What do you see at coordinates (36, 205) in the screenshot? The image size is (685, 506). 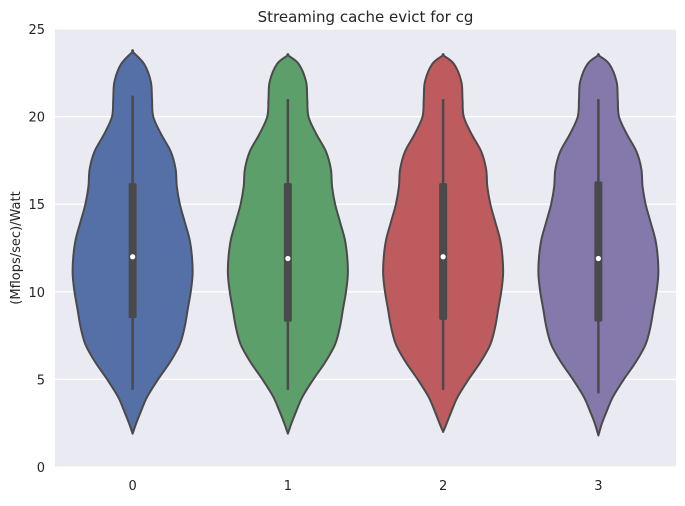 I see `y-tick-label: 15` at bounding box center [36, 205].